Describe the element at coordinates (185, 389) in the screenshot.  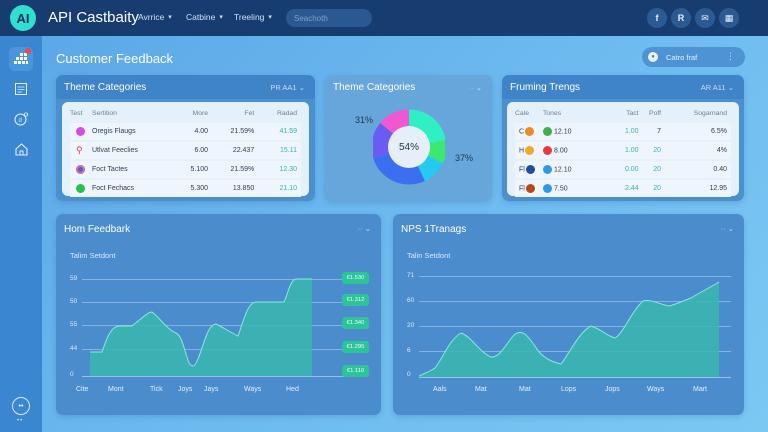
I see `x-tick: Joys` at that location.